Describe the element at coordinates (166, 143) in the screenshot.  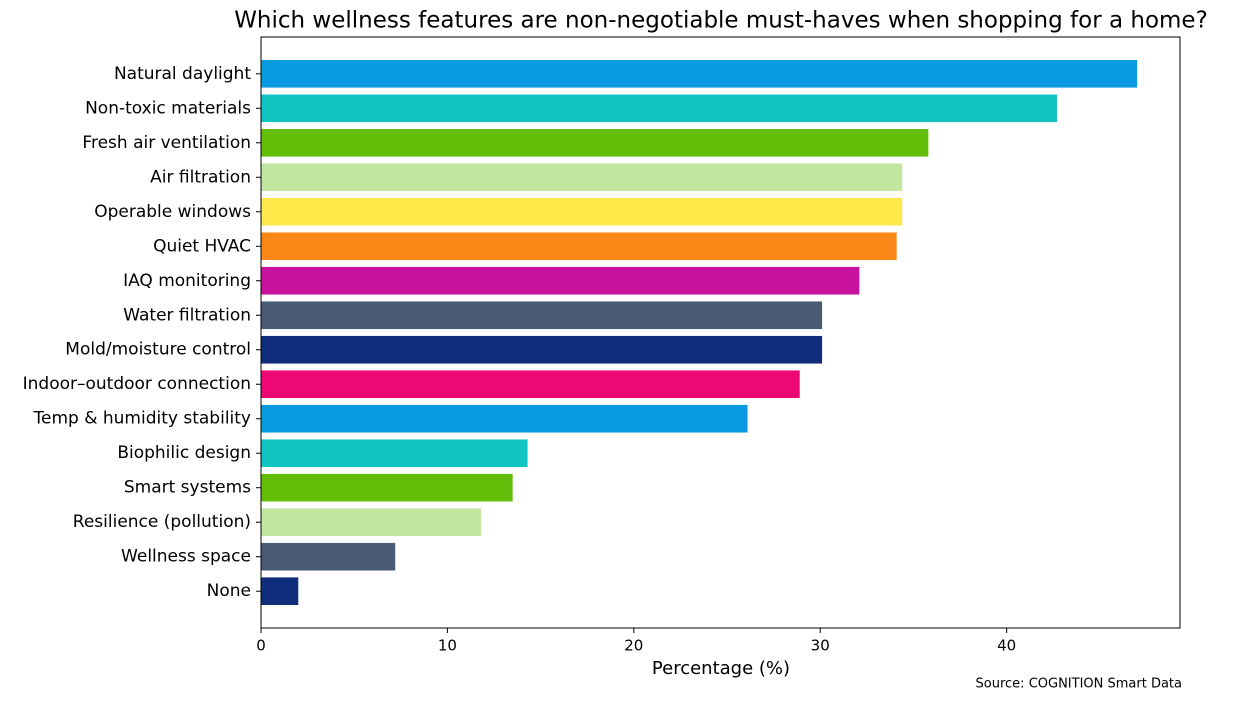
I see `y-tick-label: Fresh air ventilation` at that location.